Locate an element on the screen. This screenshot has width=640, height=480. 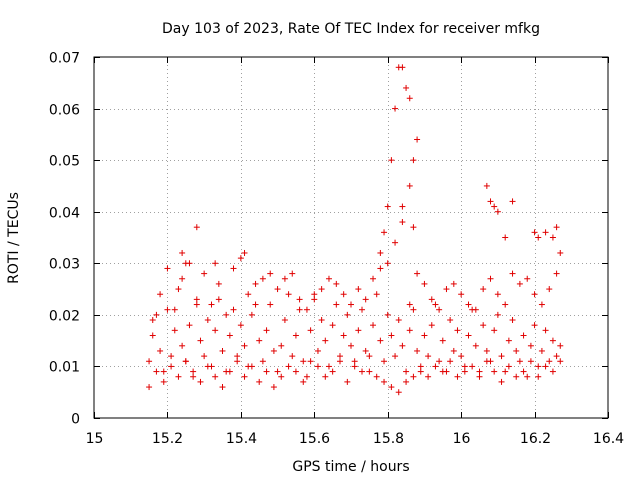
x-tick-label: 15.2 is located at coordinates (167, 439).